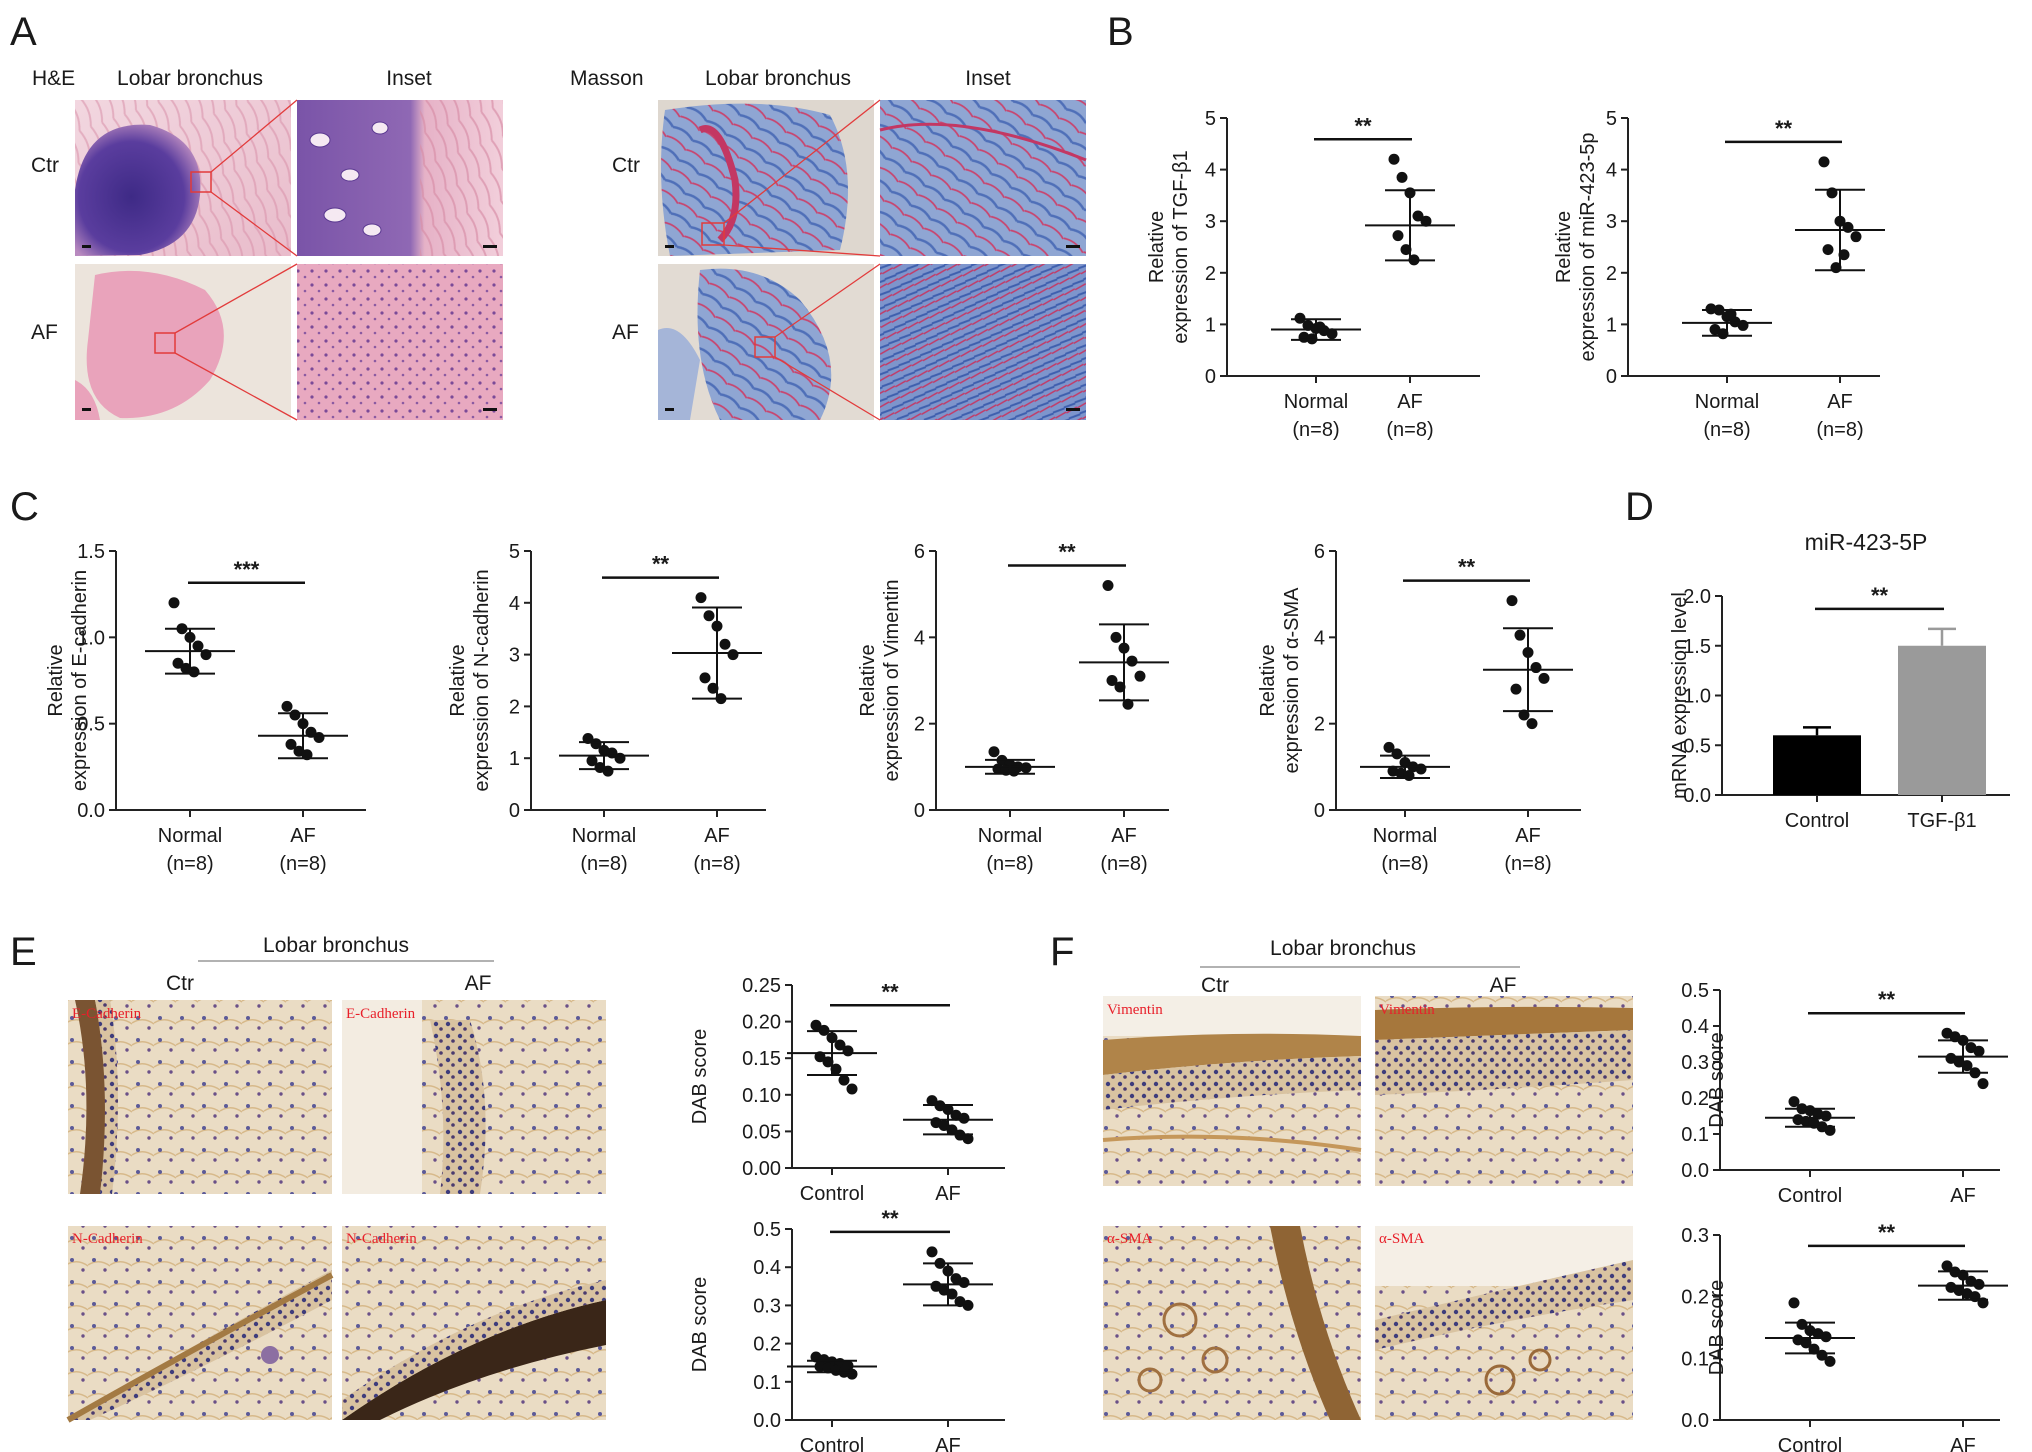 The image size is (2032, 1452). What do you see at coordinates (1210, 274) in the screenshot?
I see `y-tick-label: 2` at bounding box center [1210, 274].